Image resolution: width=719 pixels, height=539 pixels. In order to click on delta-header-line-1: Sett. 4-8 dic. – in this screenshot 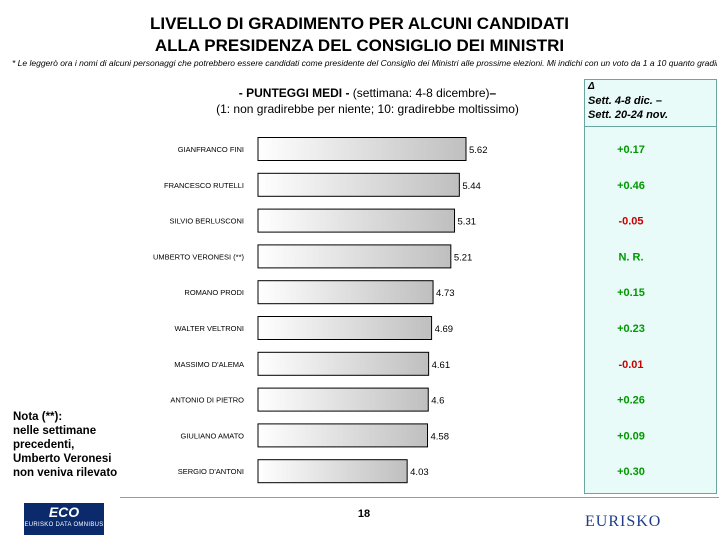, I will do `click(625, 101)`.